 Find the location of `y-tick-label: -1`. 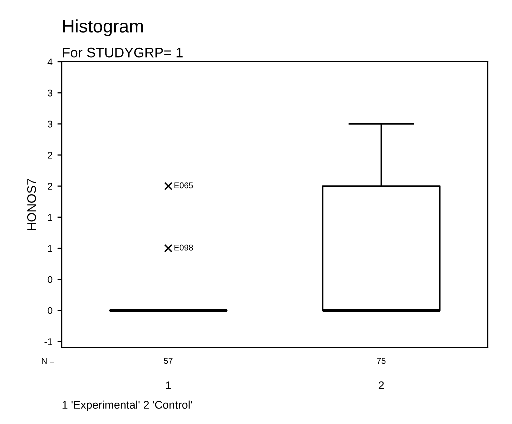

y-tick-label: -1 is located at coordinates (48, 342).